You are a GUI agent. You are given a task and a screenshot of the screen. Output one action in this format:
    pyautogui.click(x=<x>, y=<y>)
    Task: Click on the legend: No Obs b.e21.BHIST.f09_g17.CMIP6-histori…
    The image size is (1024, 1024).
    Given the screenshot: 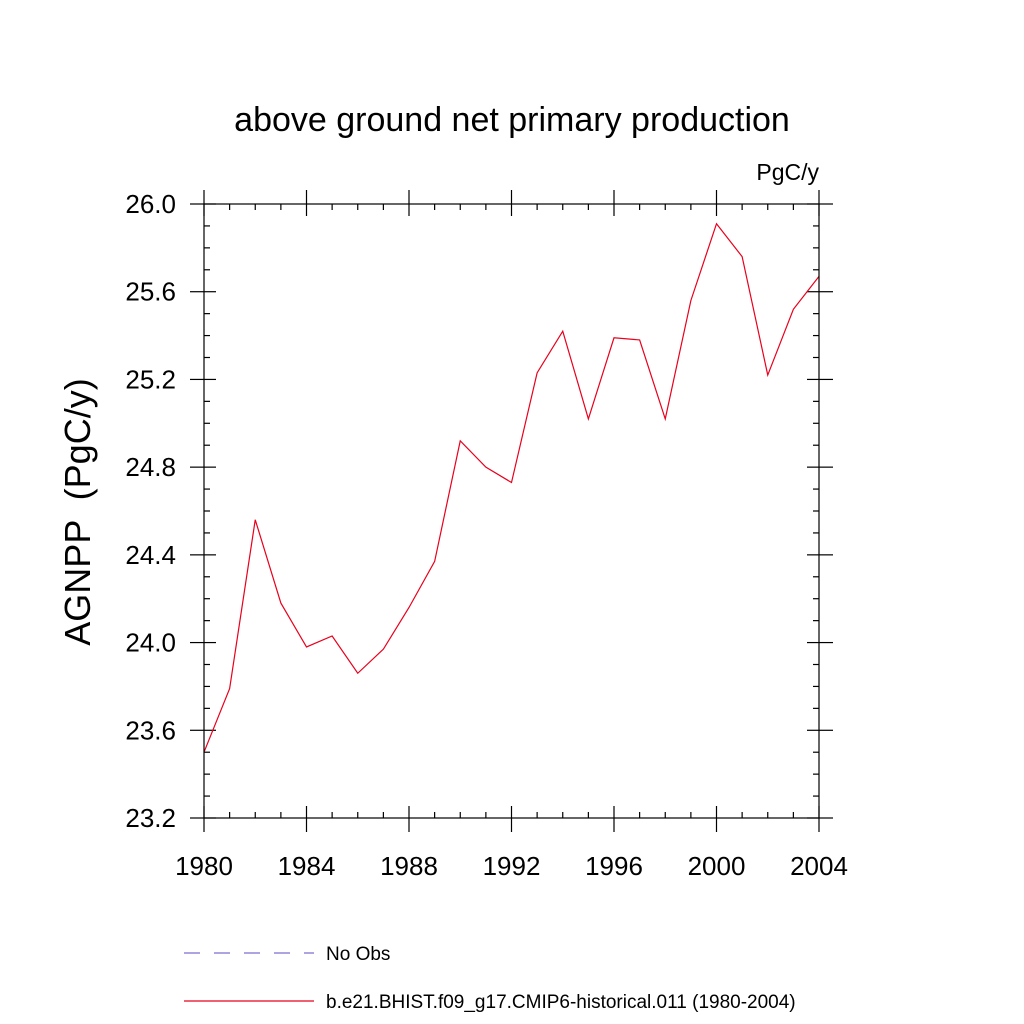 What is the action you would take?
    pyautogui.click(x=490, y=978)
    